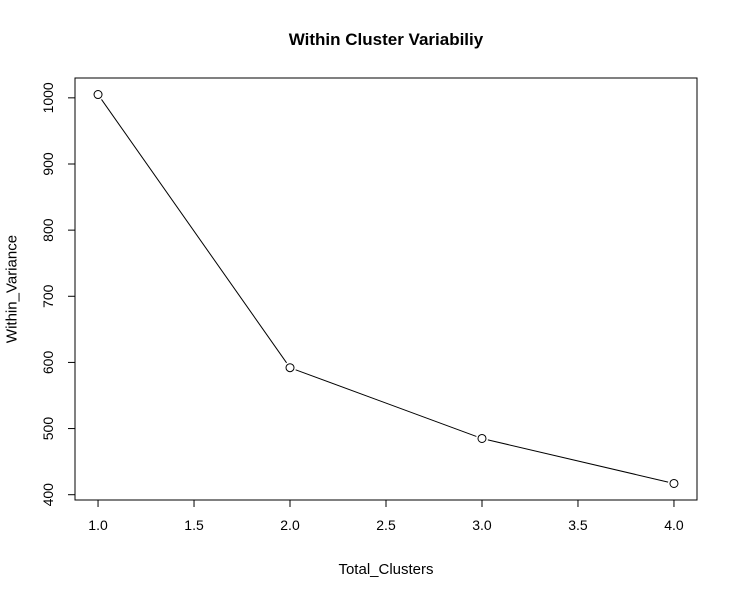 The width and height of the screenshot is (737, 599). What do you see at coordinates (386, 516) in the screenshot?
I see `x-axis: 1.0 1.5 2.0 2.5 3.0 3.5 4.0` at bounding box center [386, 516].